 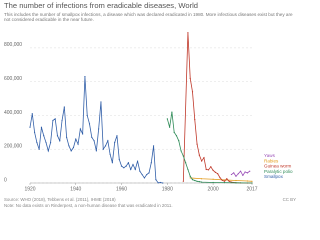 I want to click on legend-label: Yaws, so click(x=270, y=155).